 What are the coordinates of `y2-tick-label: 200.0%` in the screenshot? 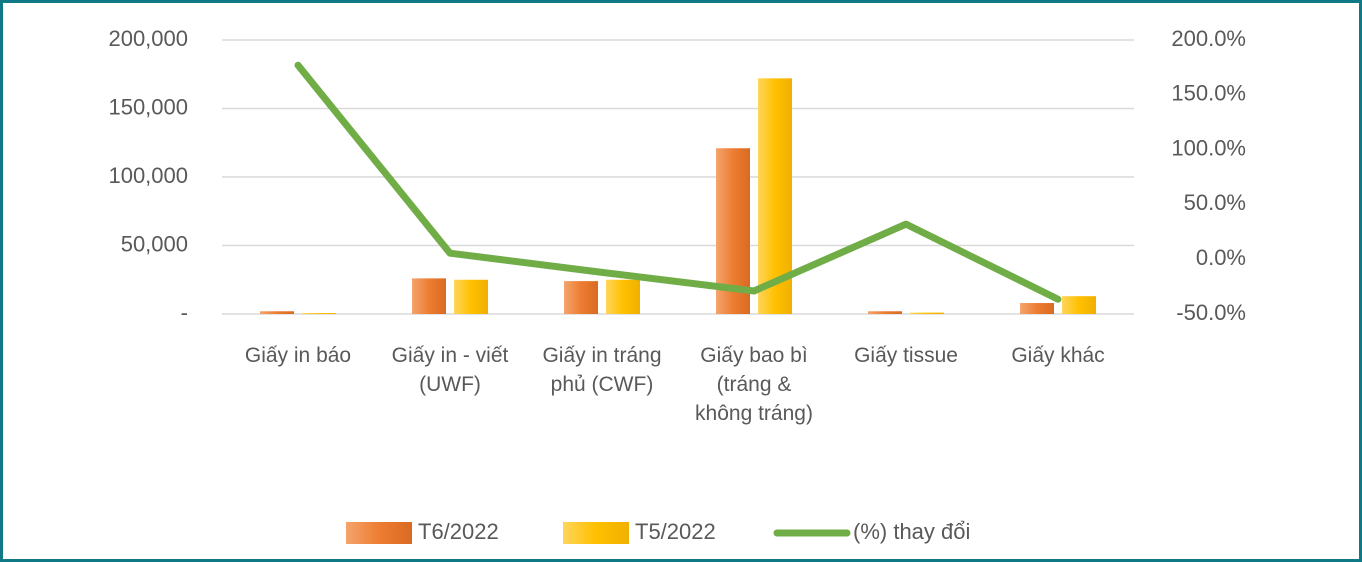 It's located at (1208, 38).